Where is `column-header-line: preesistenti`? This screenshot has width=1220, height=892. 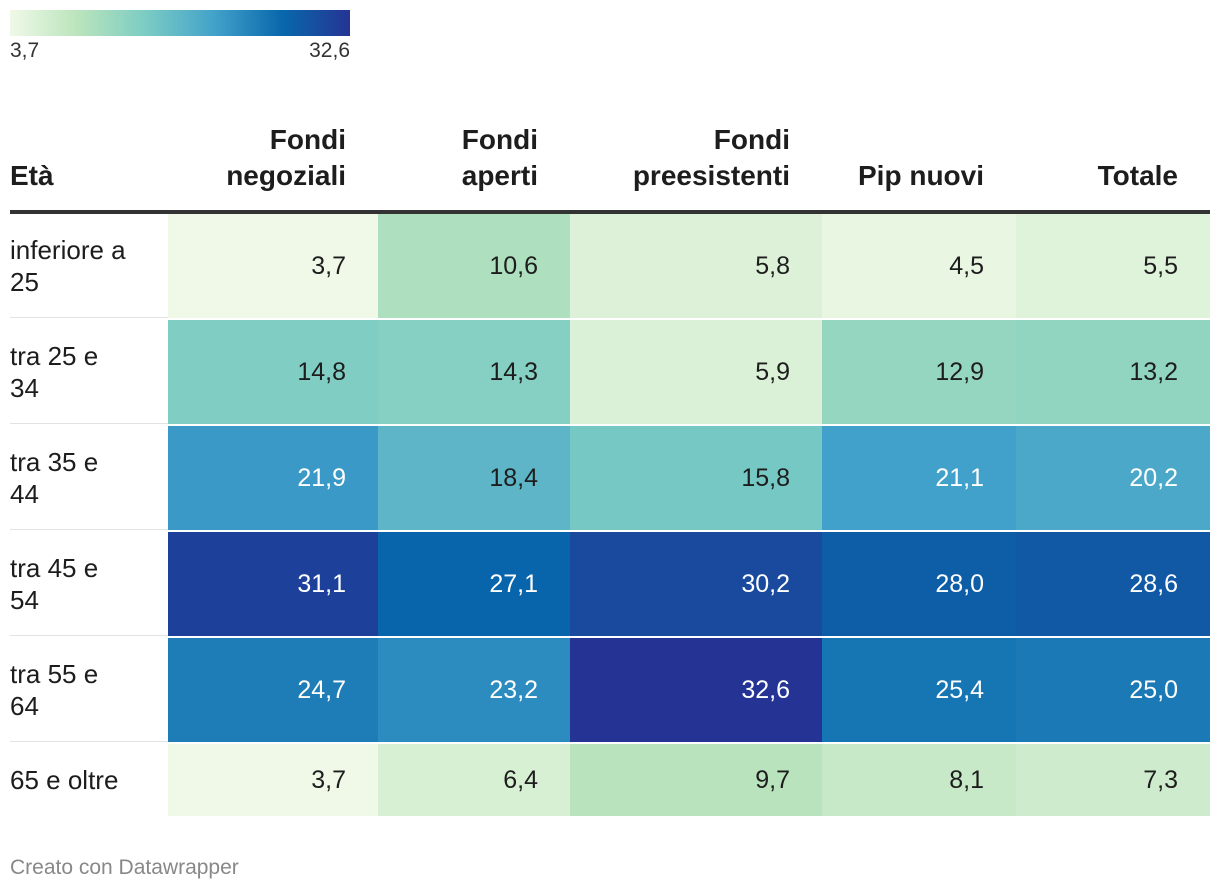 column-header-line: preesistenti is located at coordinates (711, 175).